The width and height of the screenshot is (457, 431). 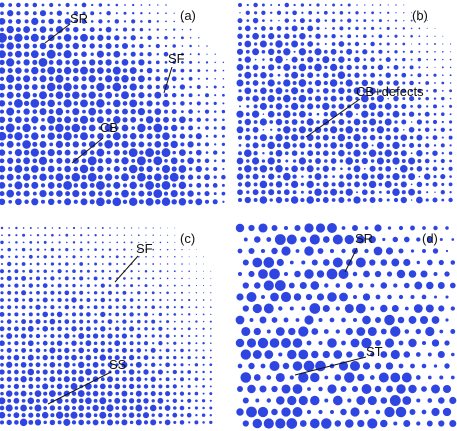 What do you see at coordinates (364, 238) in the screenshot?
I see `panel-d-sr-label: SR` at bounding box center [364, 238].